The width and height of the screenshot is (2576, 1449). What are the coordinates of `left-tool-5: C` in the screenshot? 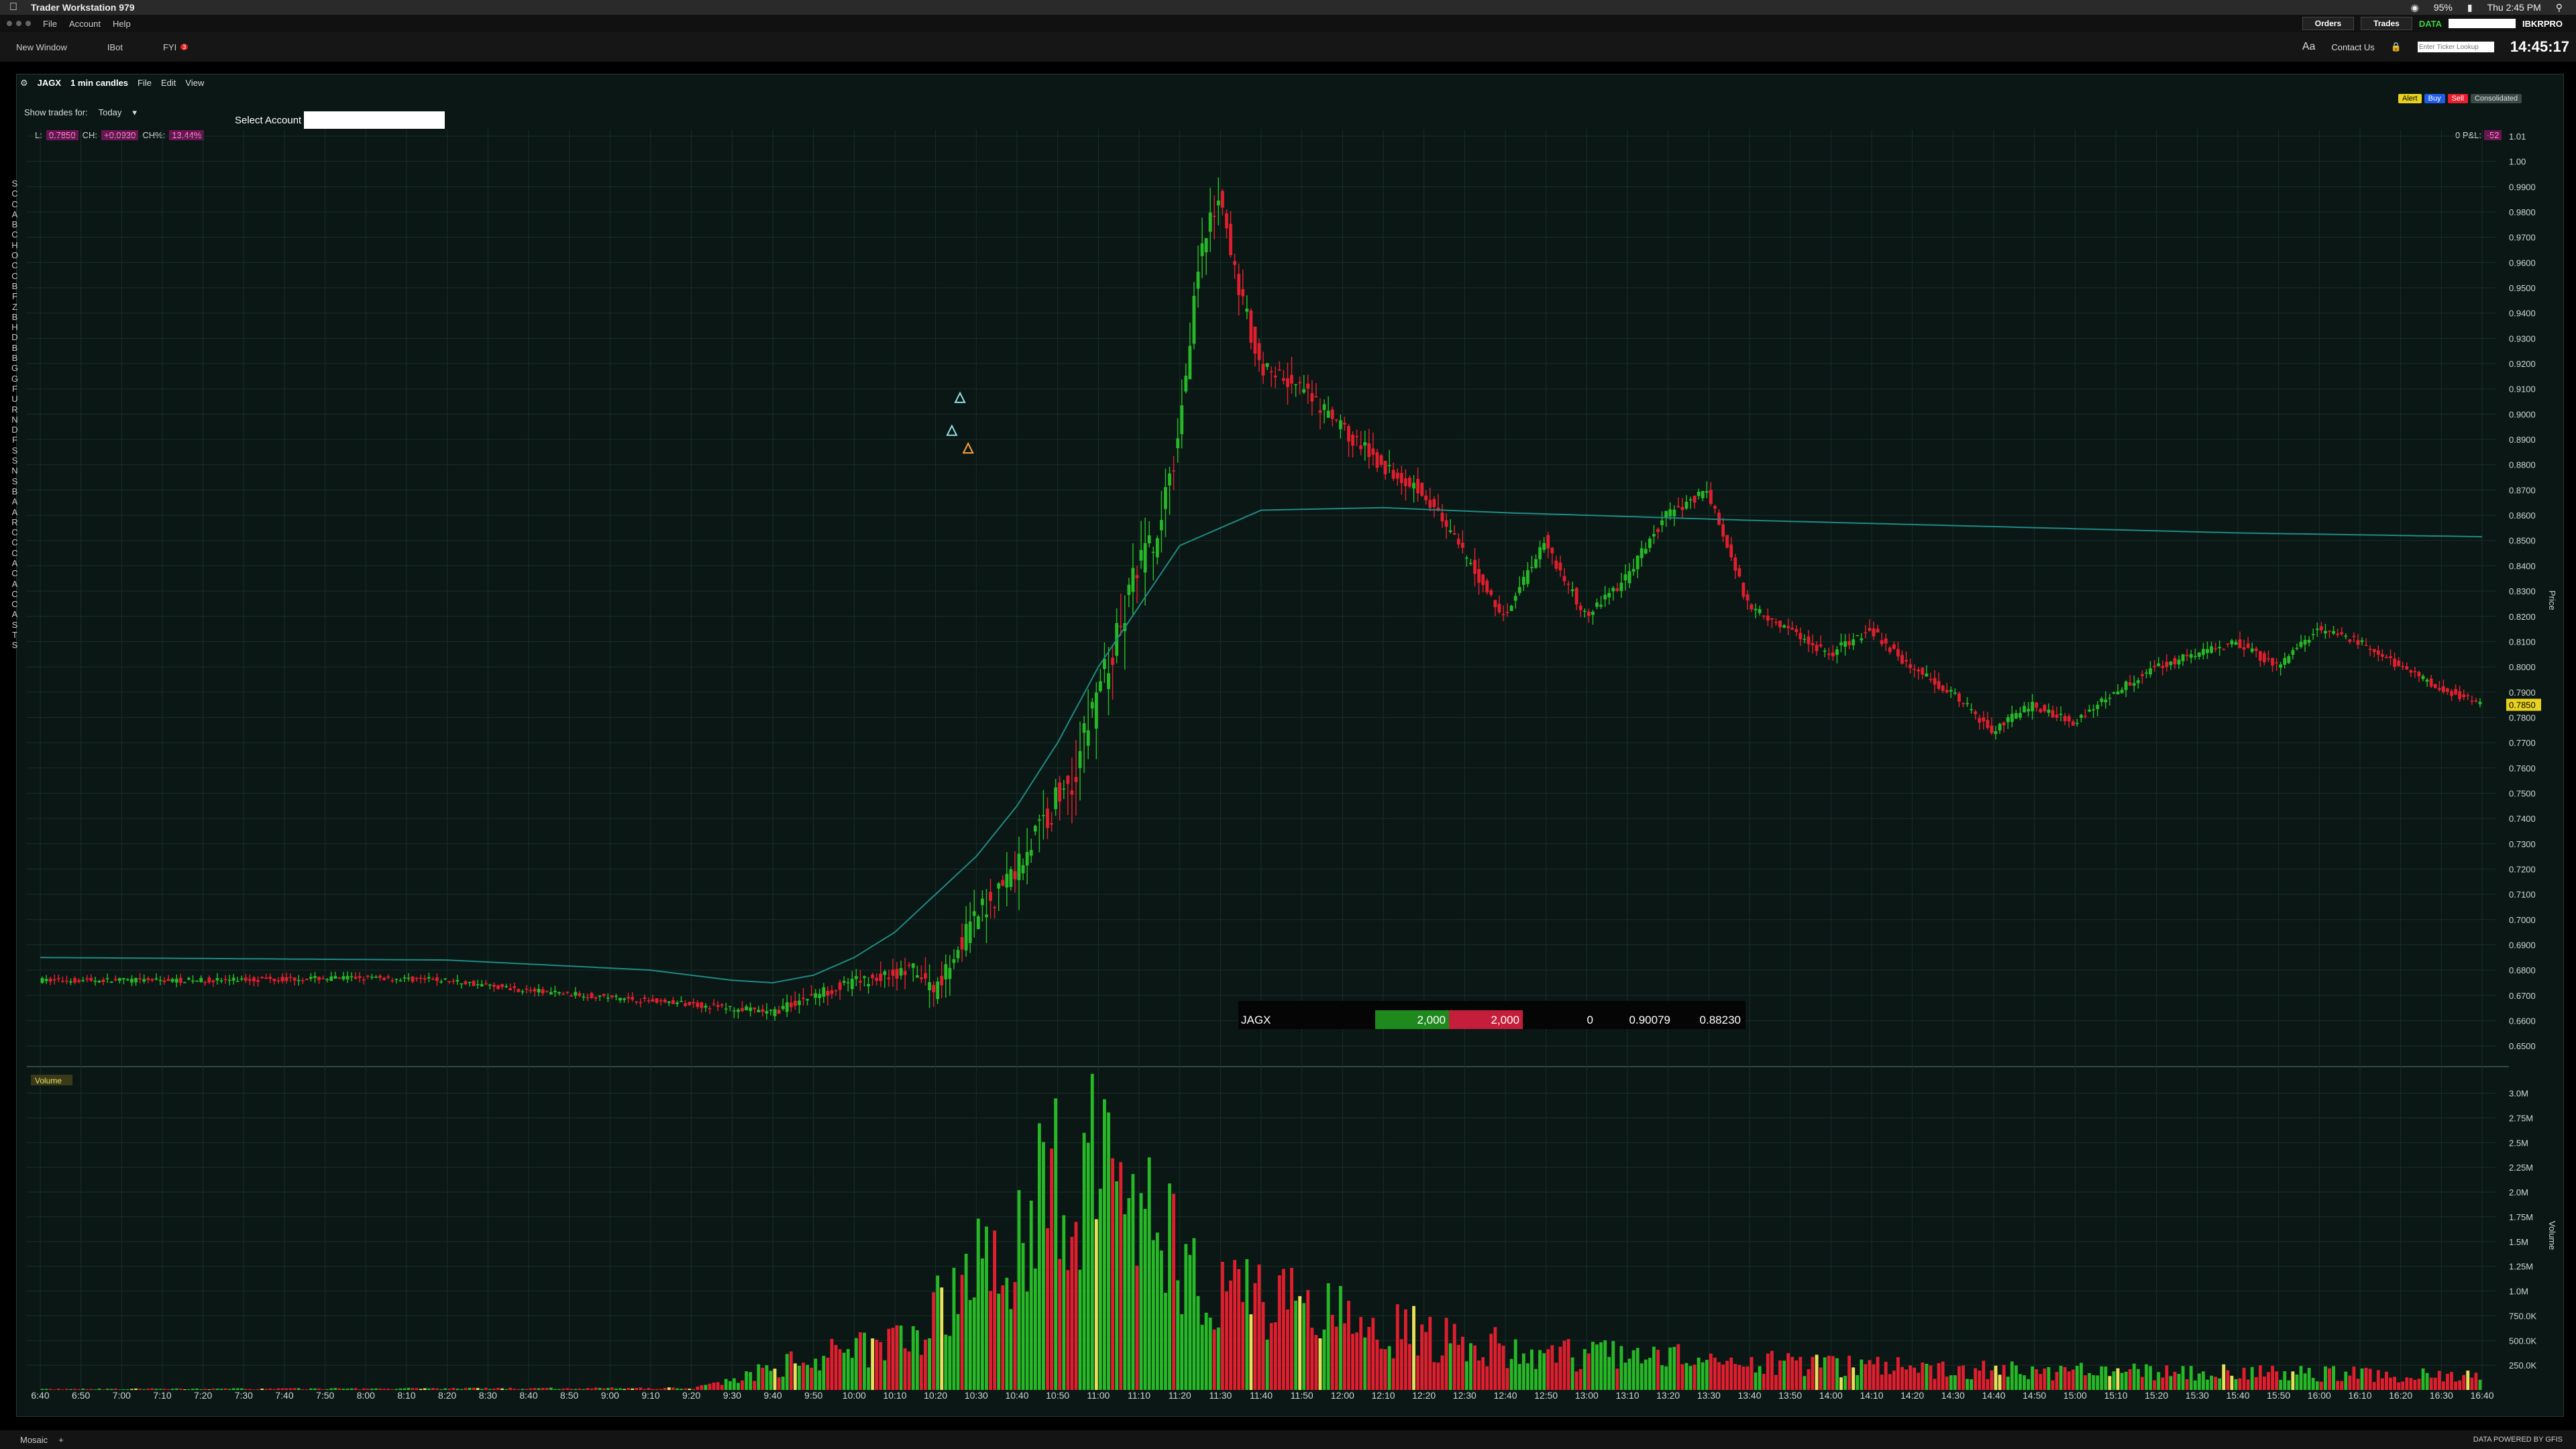 It's located at (14, 234).